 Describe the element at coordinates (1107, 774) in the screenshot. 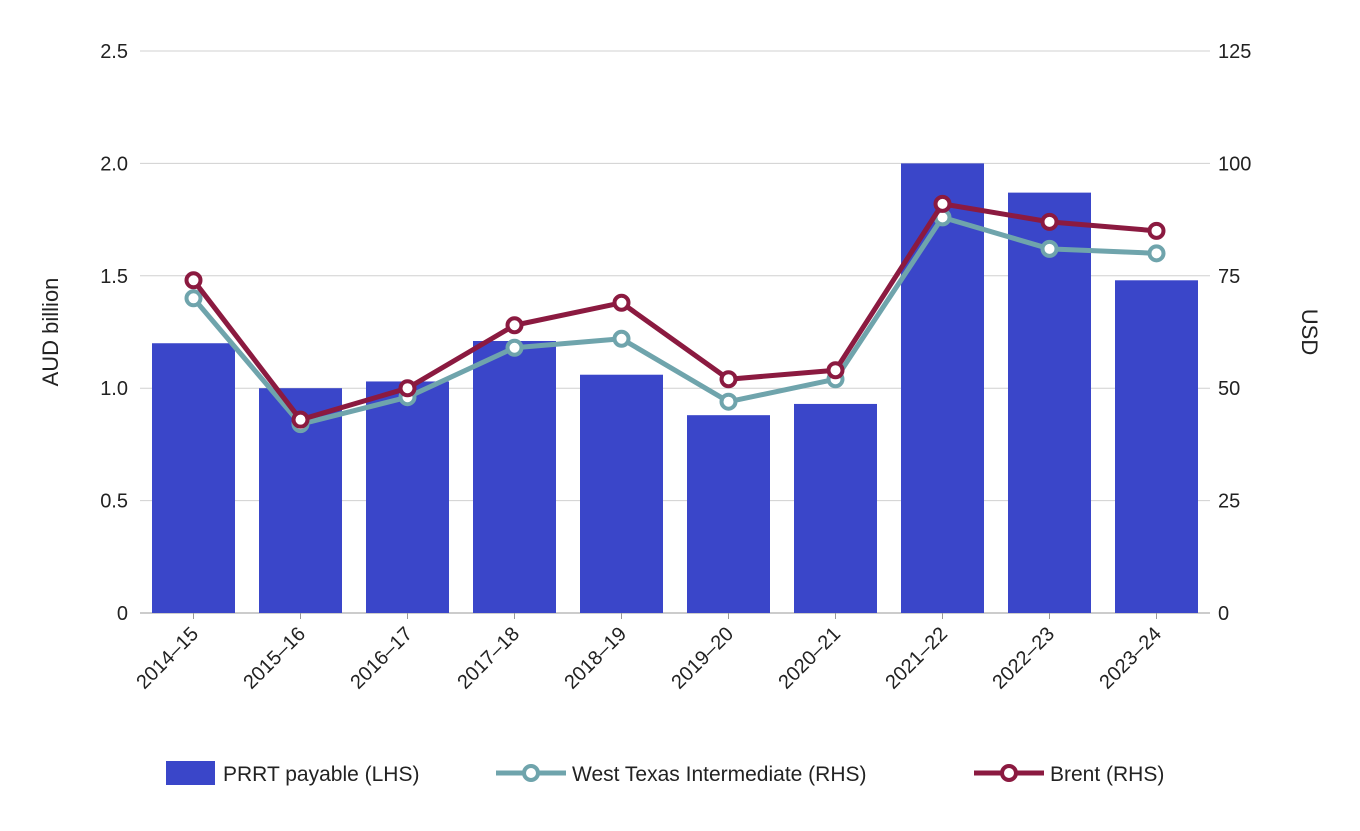

I see `legend-label: Brent (RHS)` at that location.